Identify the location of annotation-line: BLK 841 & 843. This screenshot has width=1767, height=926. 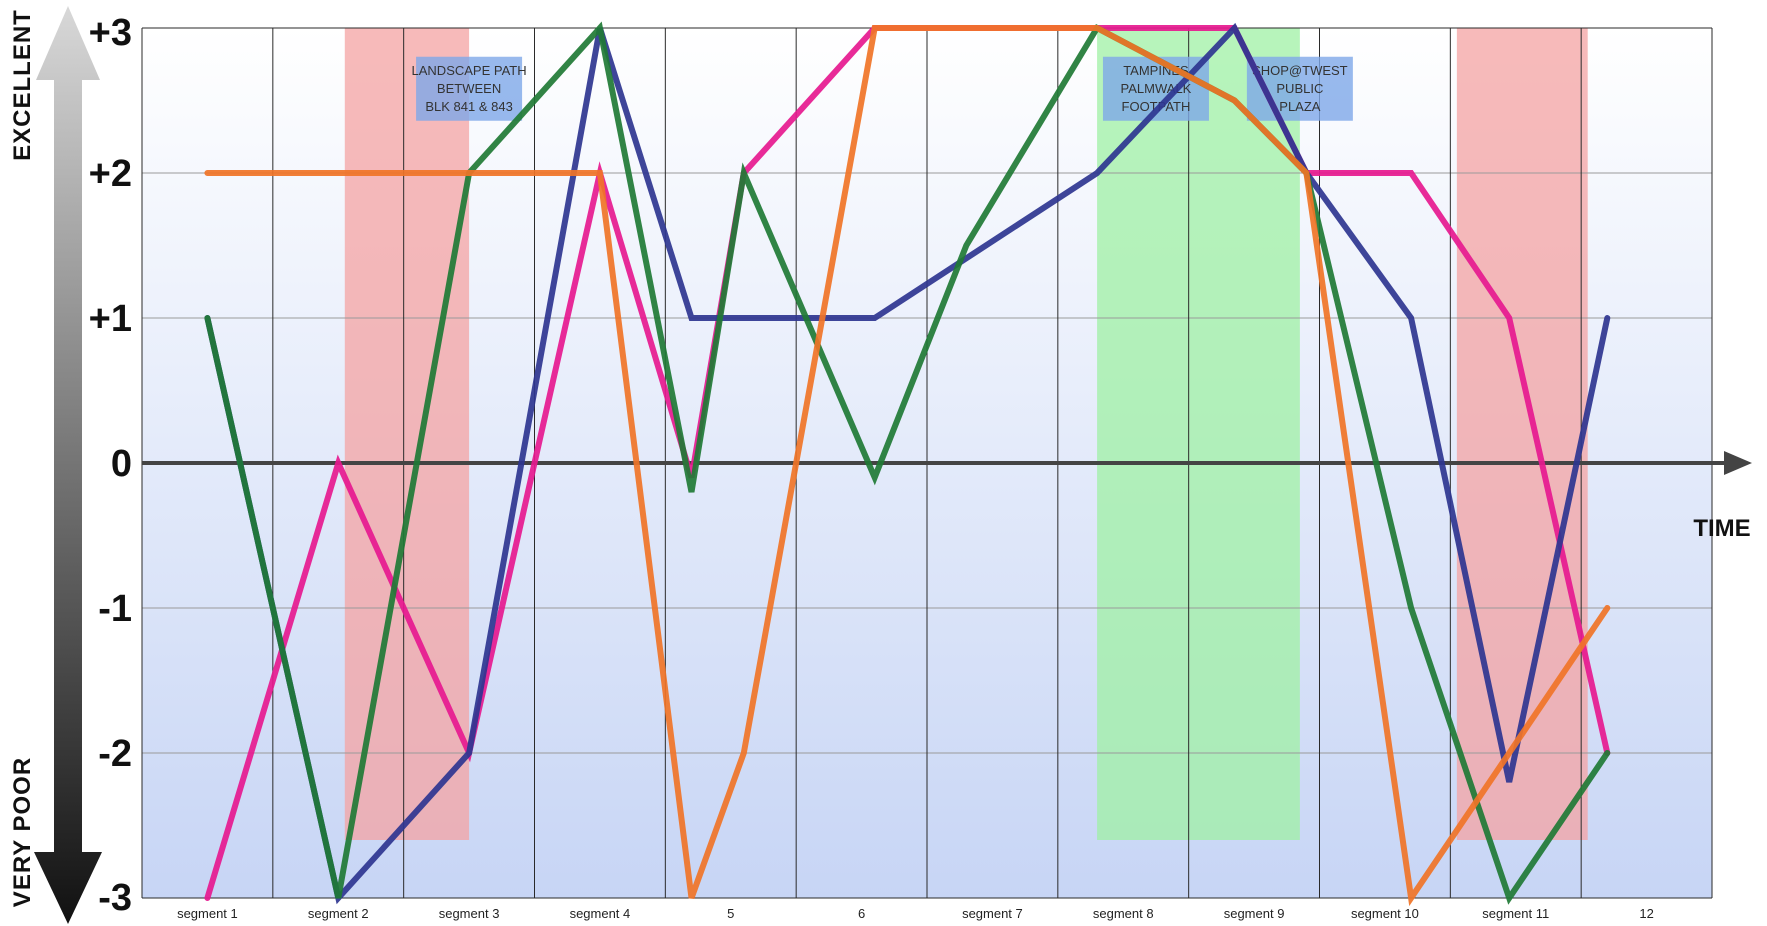
(468, 106).